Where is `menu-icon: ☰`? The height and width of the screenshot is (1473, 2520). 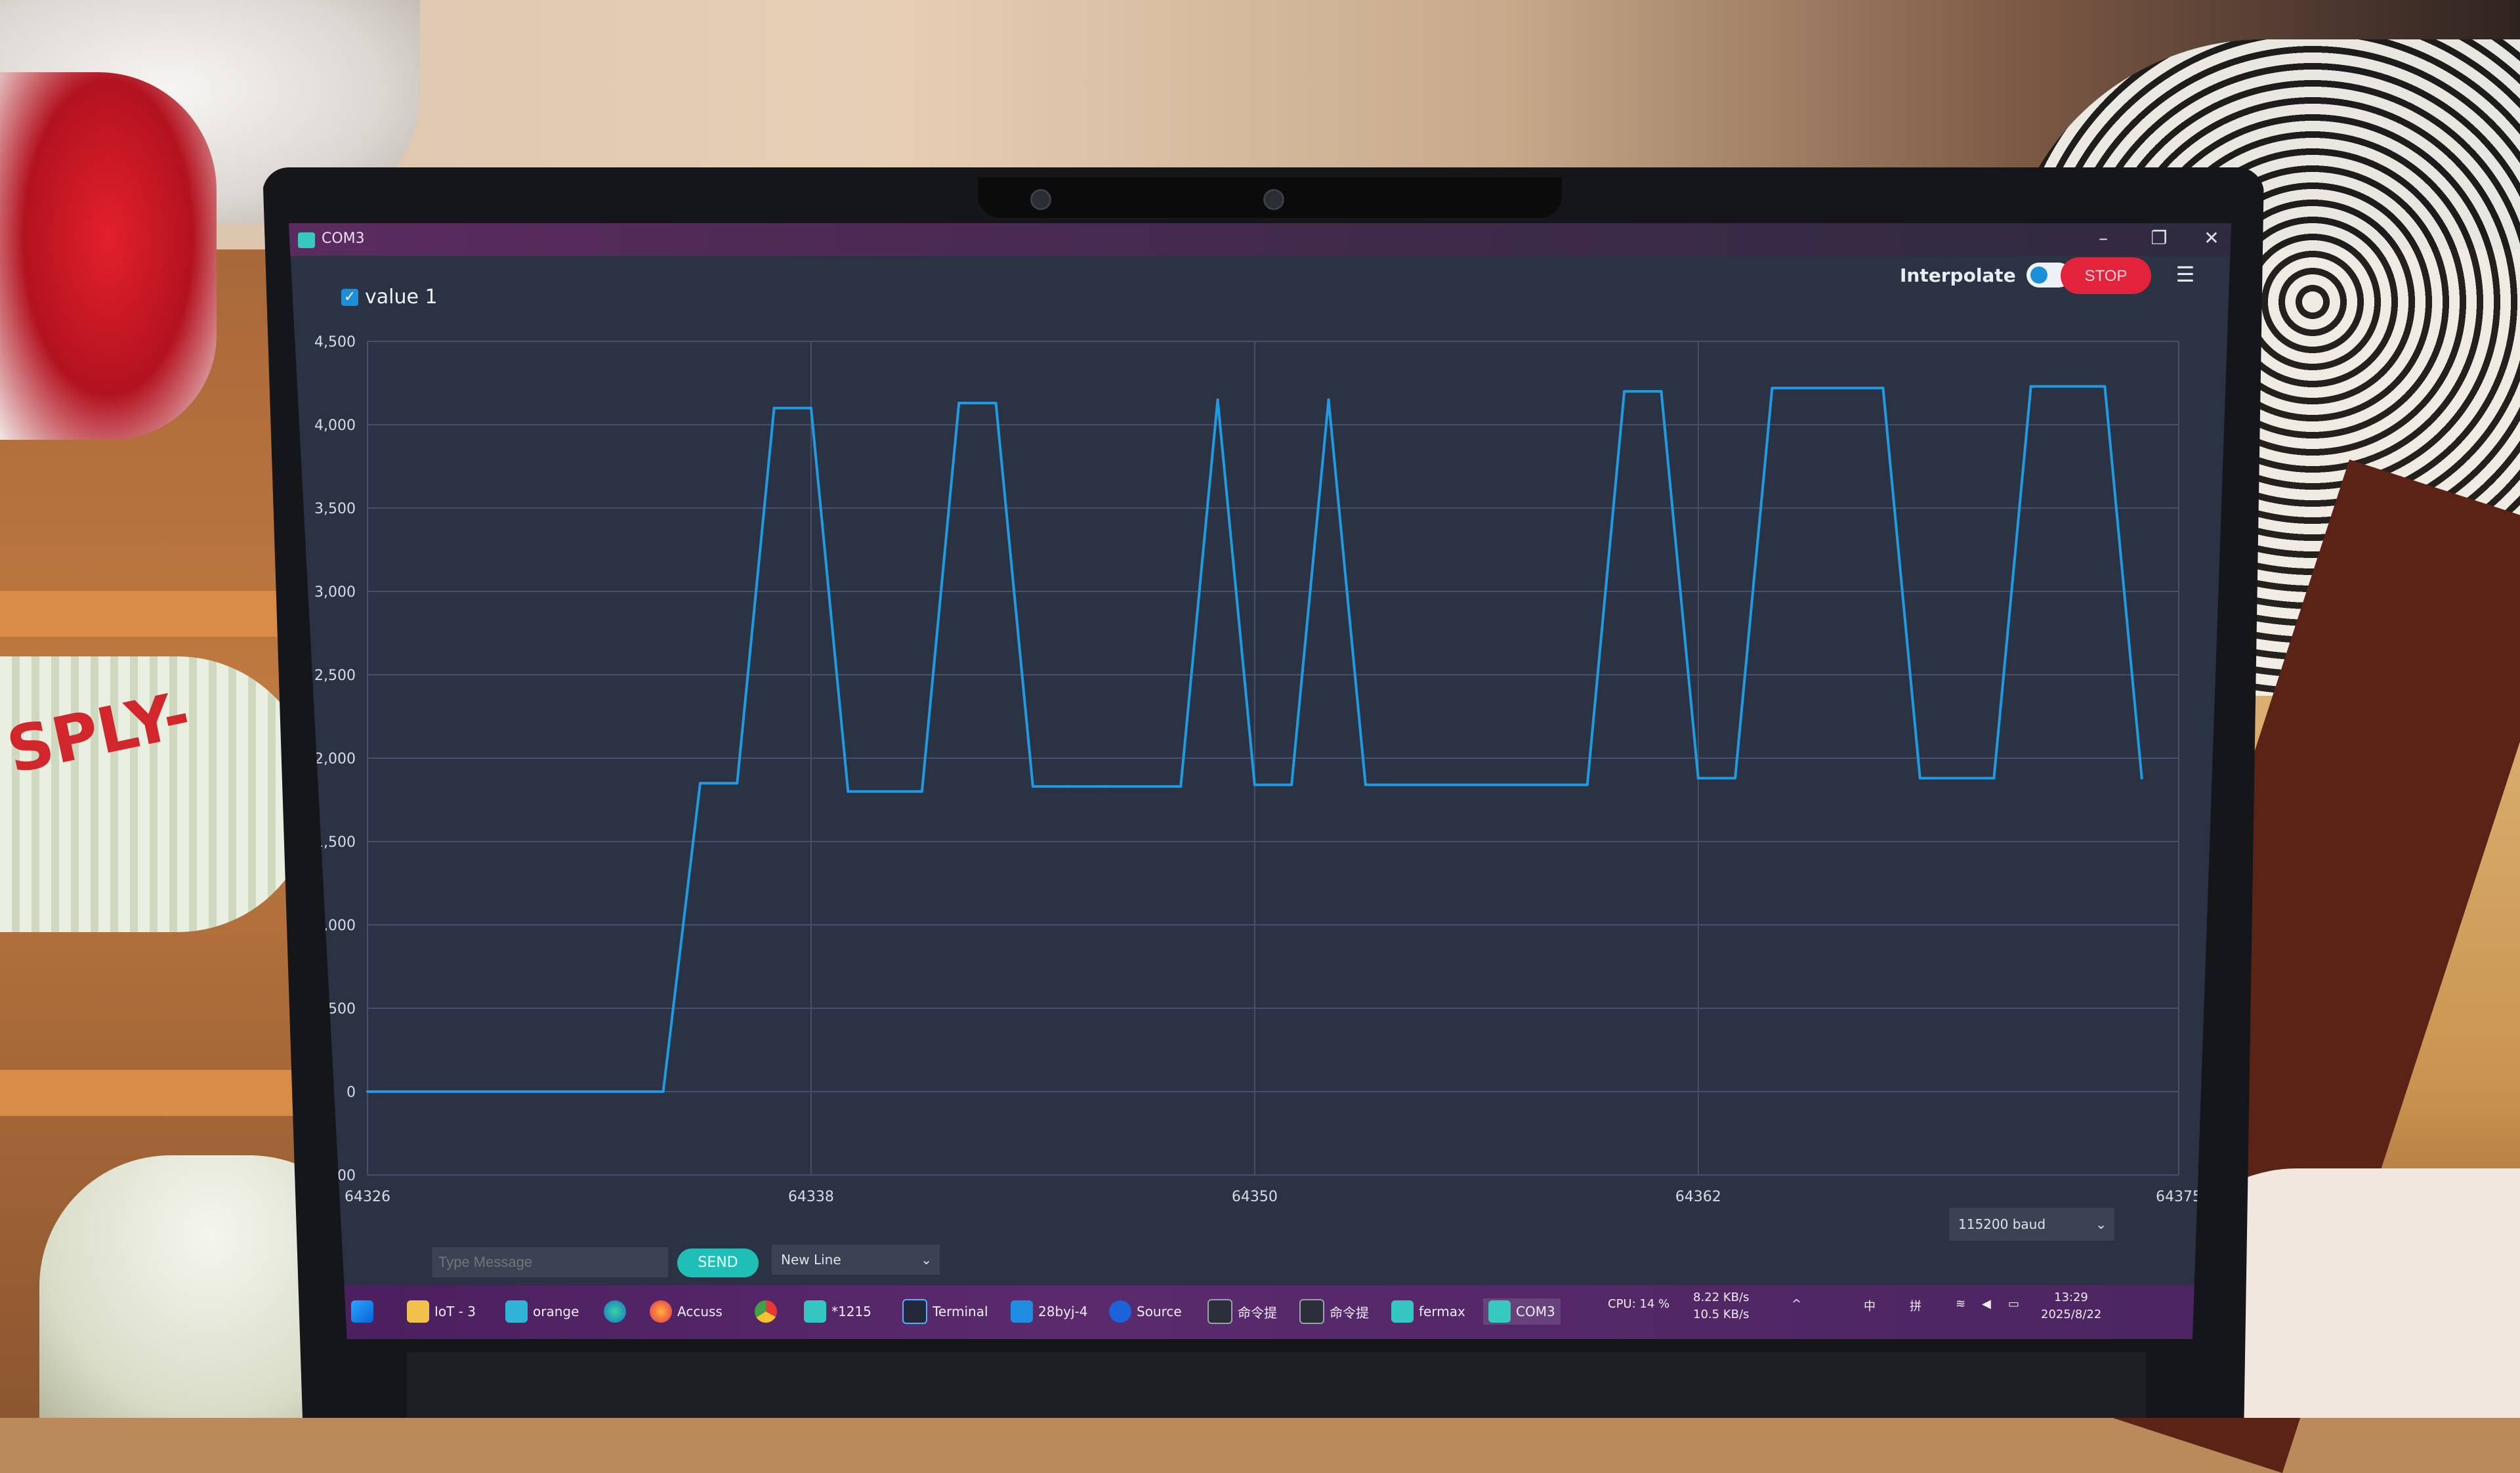 menu-icon: ☰ is located at coordinates (2185, 274).